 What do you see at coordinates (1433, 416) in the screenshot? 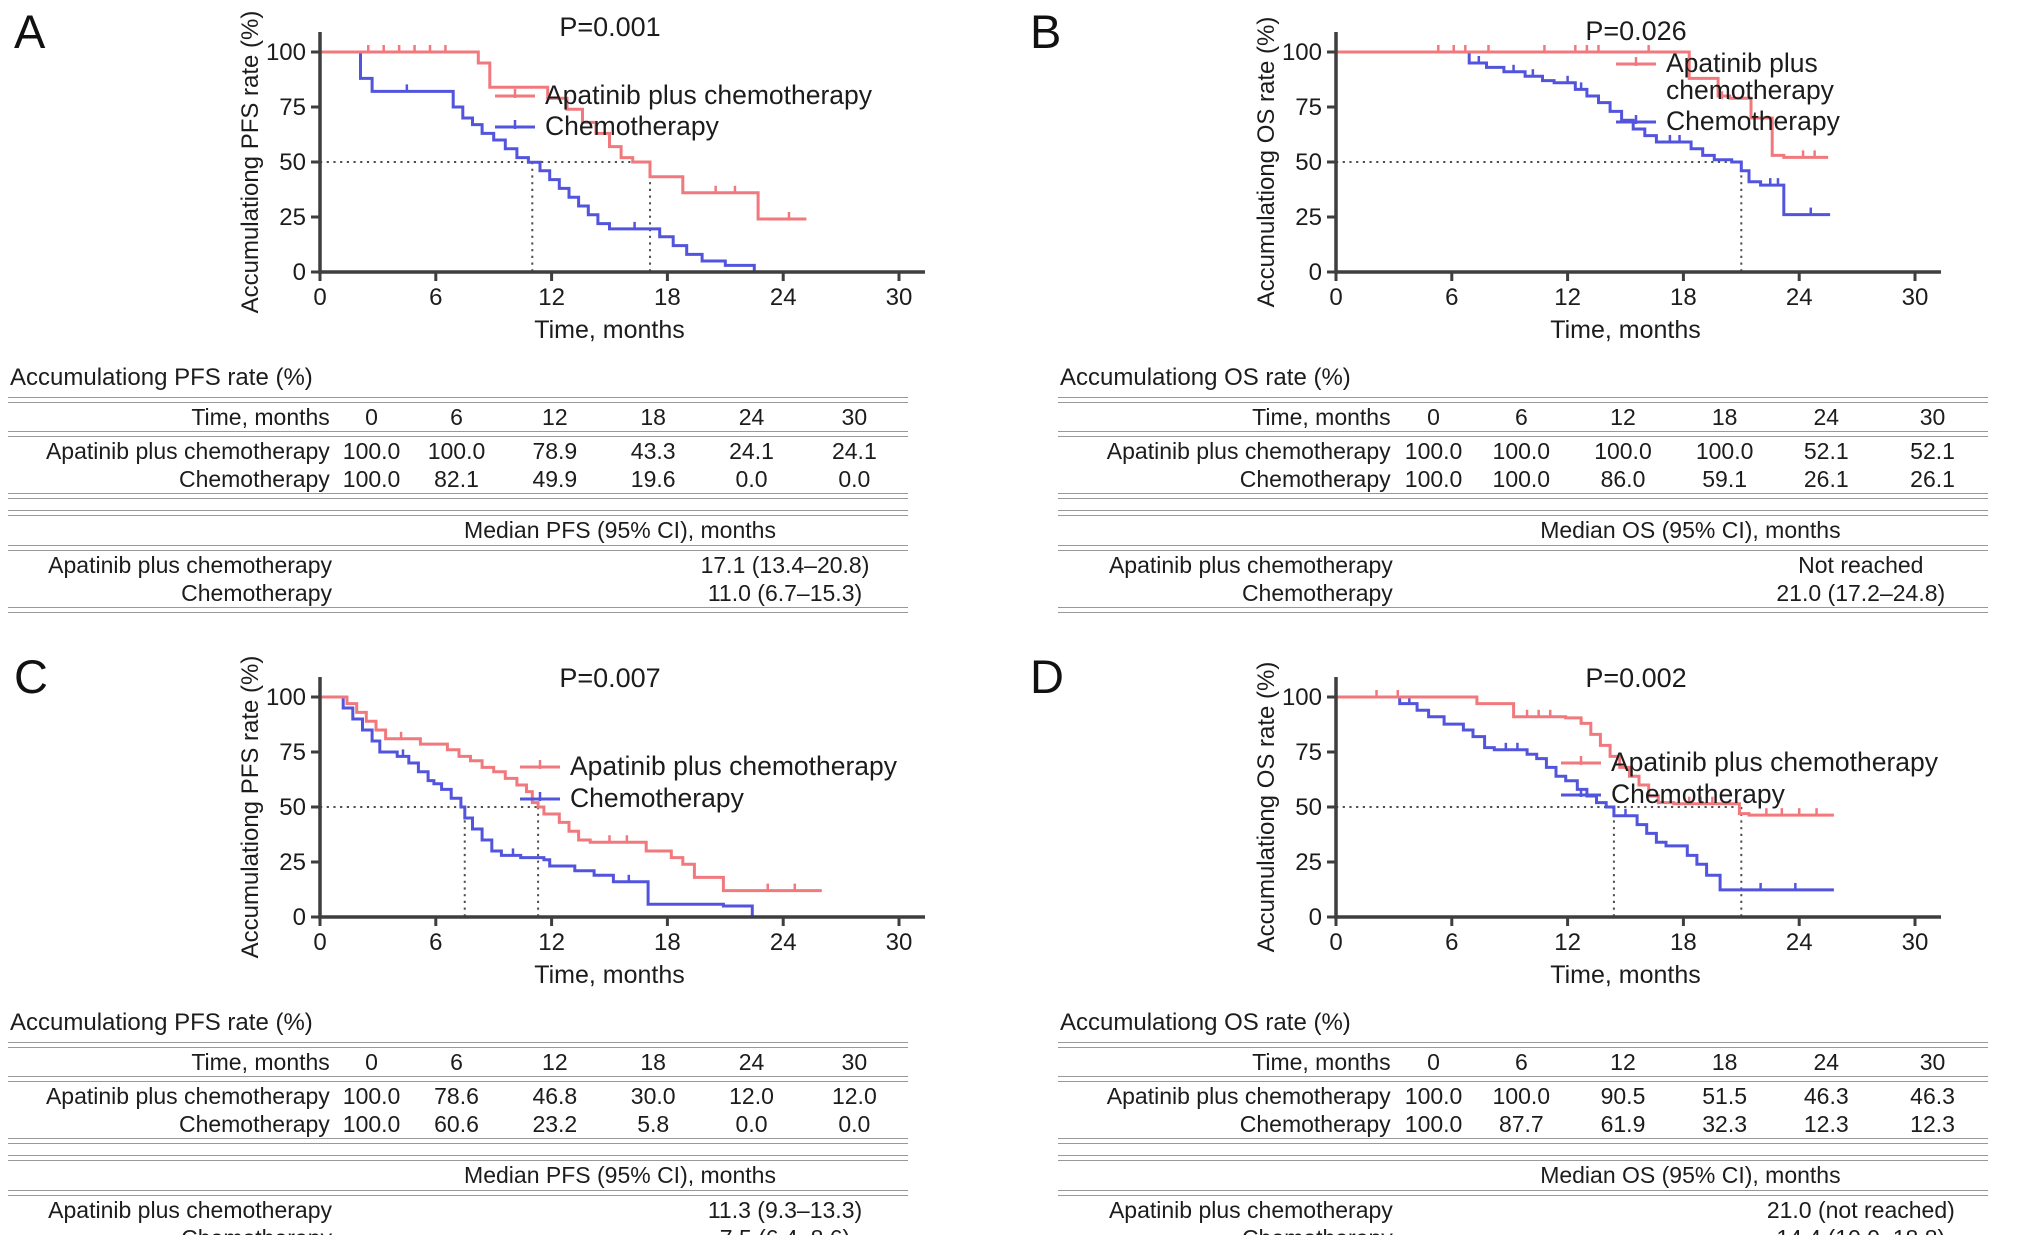
I see `time-column-header: 0` at bounding box center [1433, 416].